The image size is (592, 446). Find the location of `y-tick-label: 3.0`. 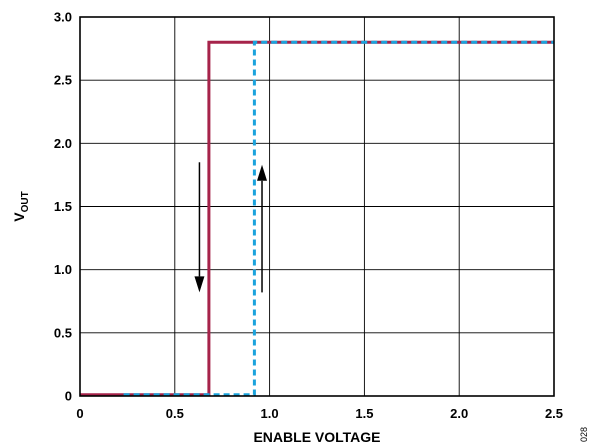

y-tick-label: 3.0 is located at coordinates (63, 17).